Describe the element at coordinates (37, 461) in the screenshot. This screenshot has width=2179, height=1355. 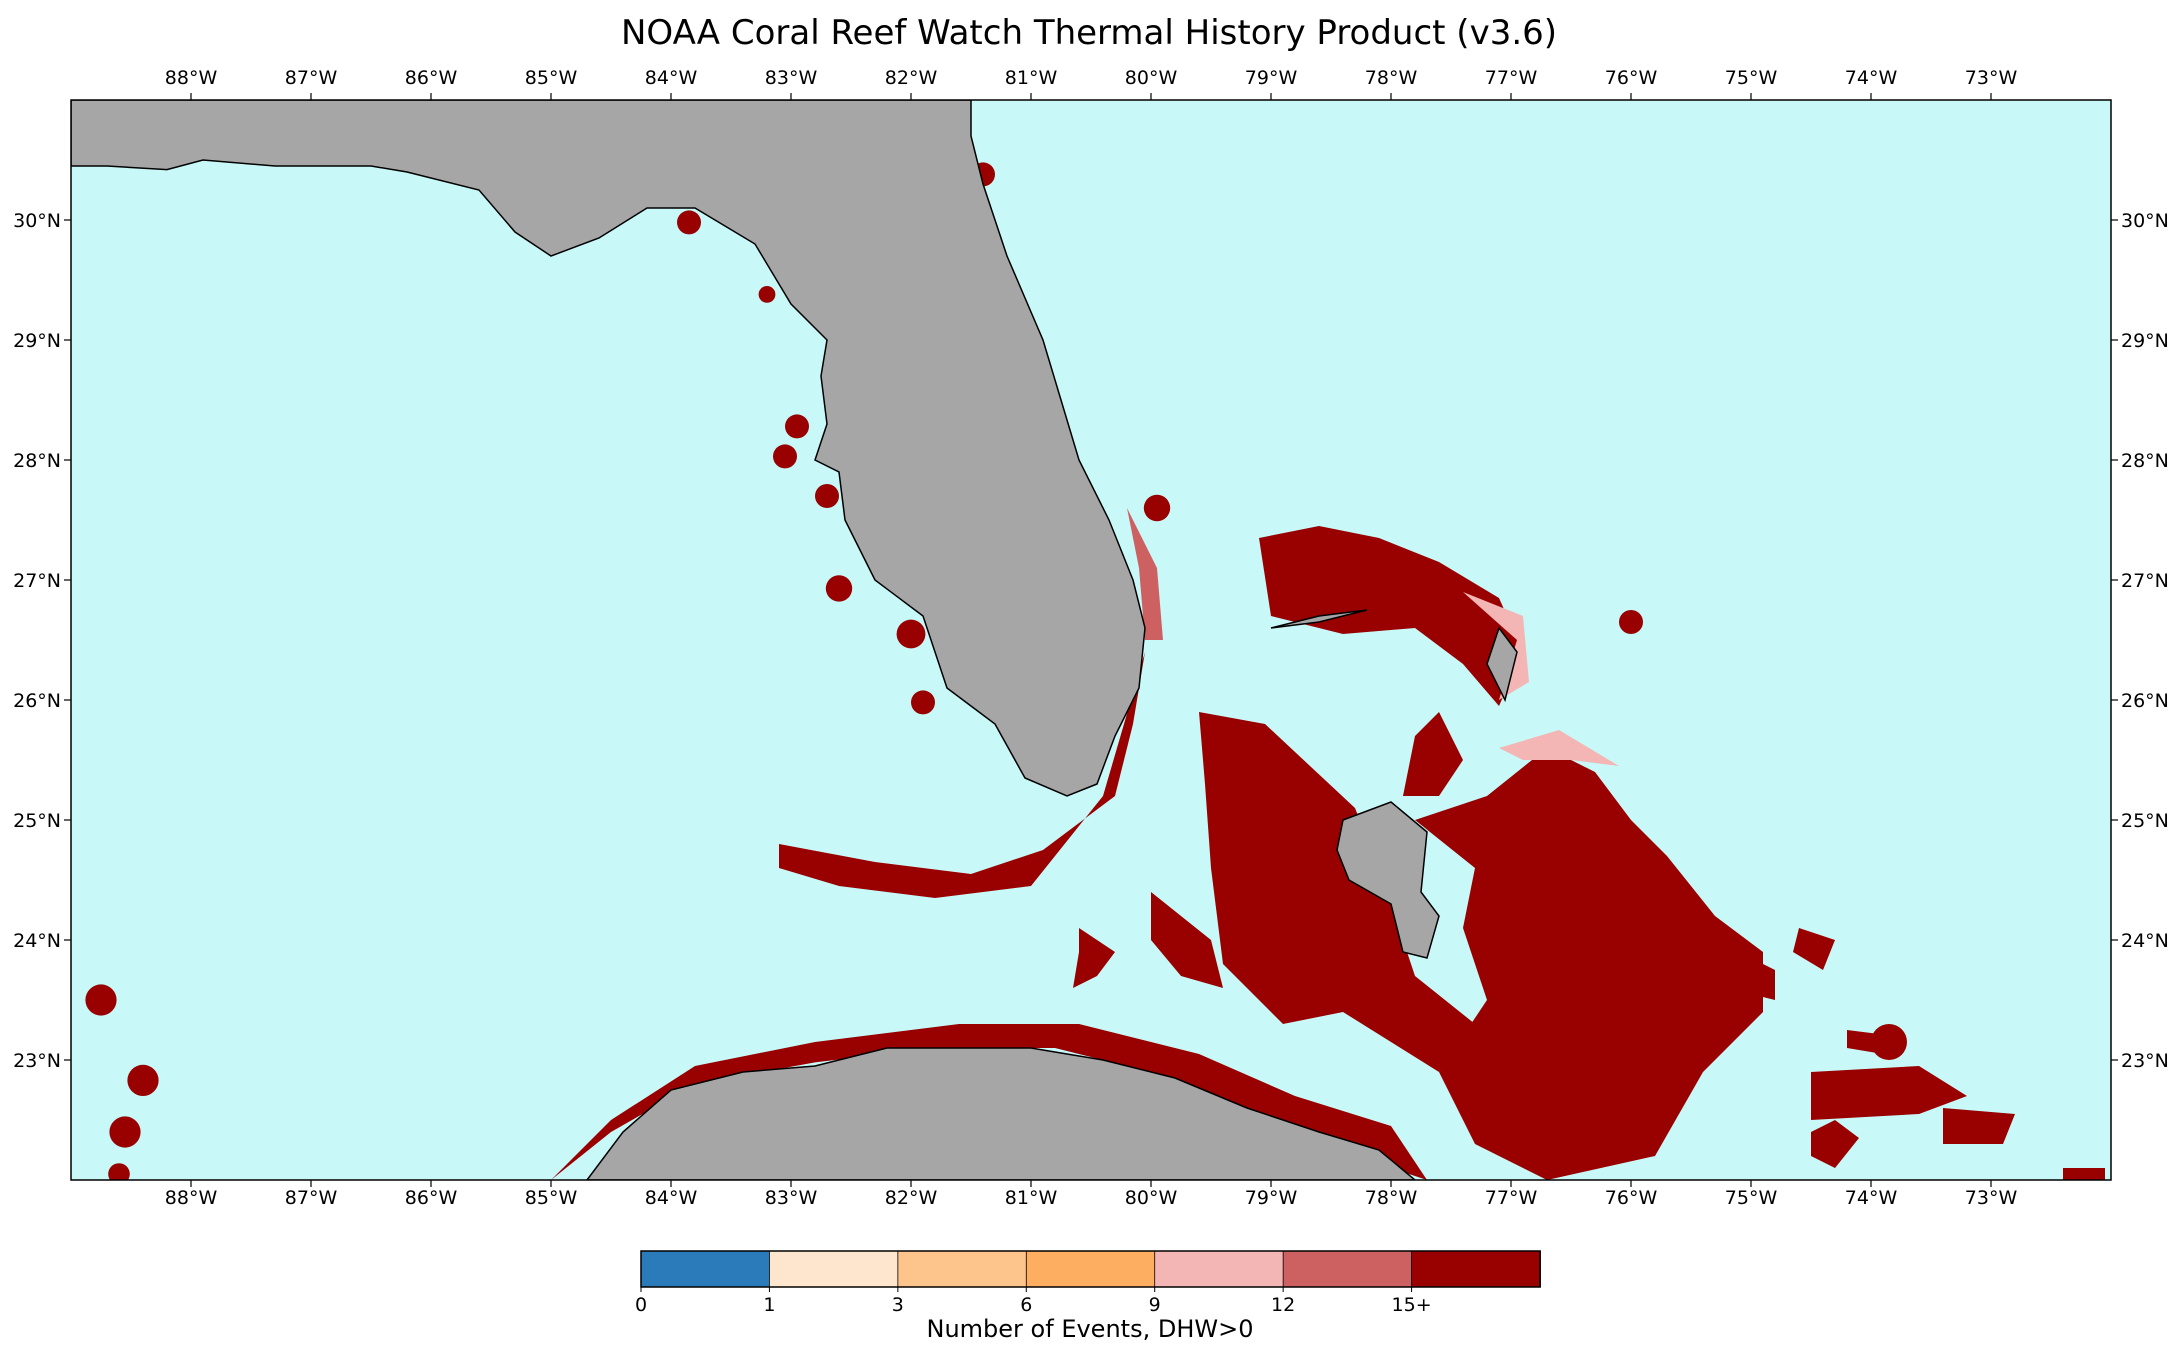
I see `lat-tick-label-left: 28°N` at that location.